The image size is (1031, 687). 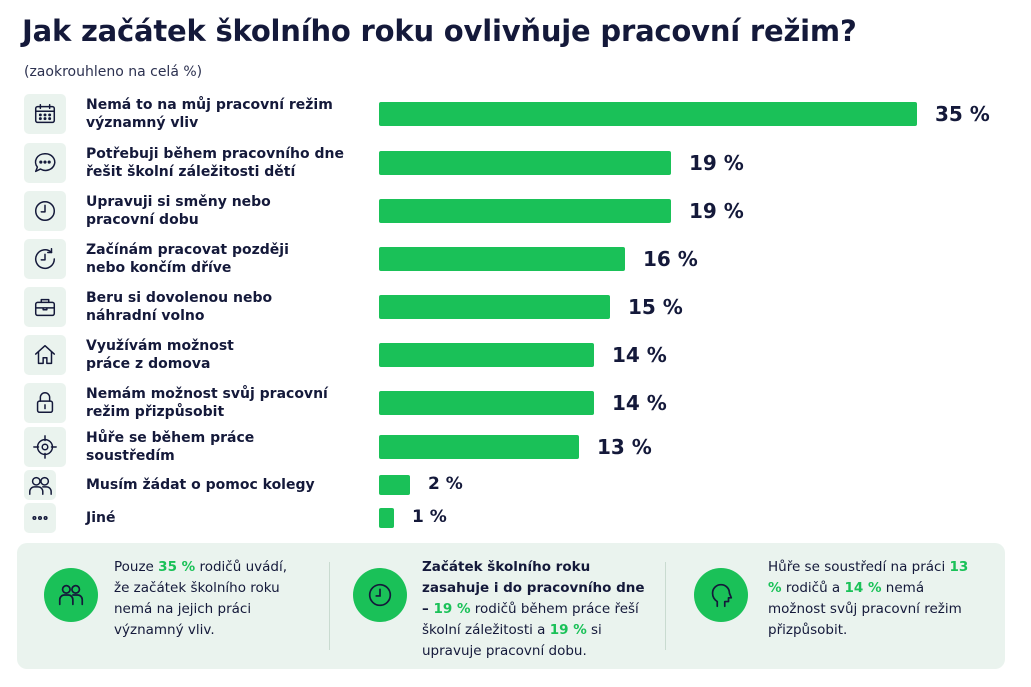 What do you see at coordinates (445, 484) in the screenshot?
I see `data-label: 2 %` at bounding box center [445, 484].